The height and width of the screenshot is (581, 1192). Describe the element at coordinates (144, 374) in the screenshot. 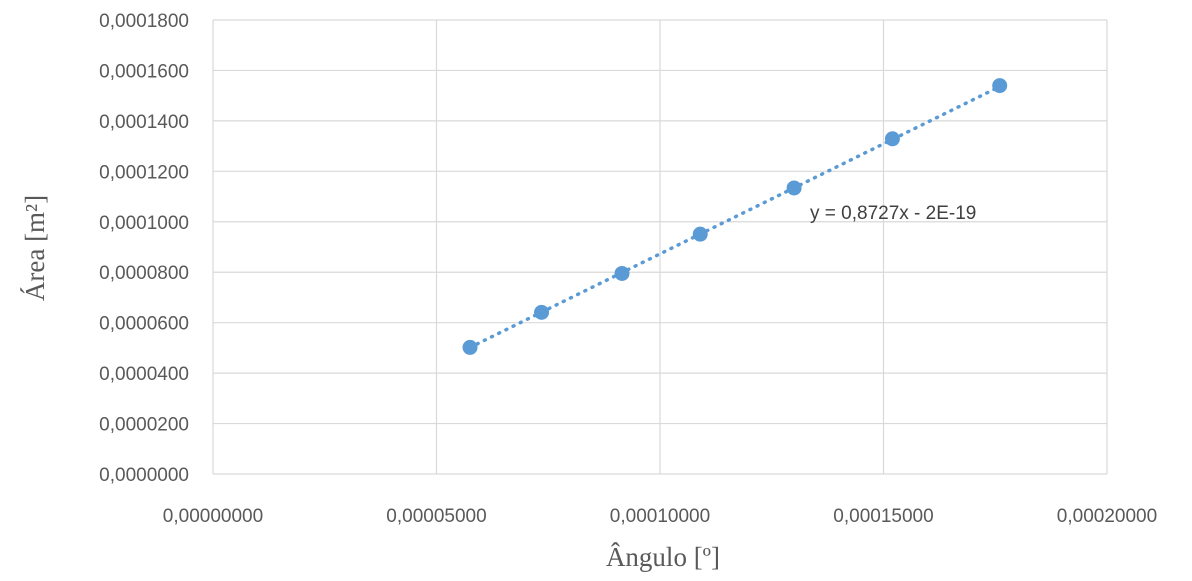

I see `y-tick-label: 0,0000400` at that location.